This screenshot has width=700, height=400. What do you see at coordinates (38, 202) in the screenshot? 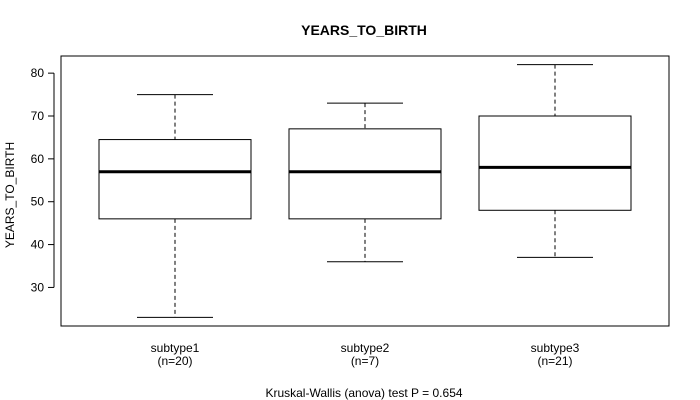
I see `y-tick-label: 50` at bounding box center [38, 202].